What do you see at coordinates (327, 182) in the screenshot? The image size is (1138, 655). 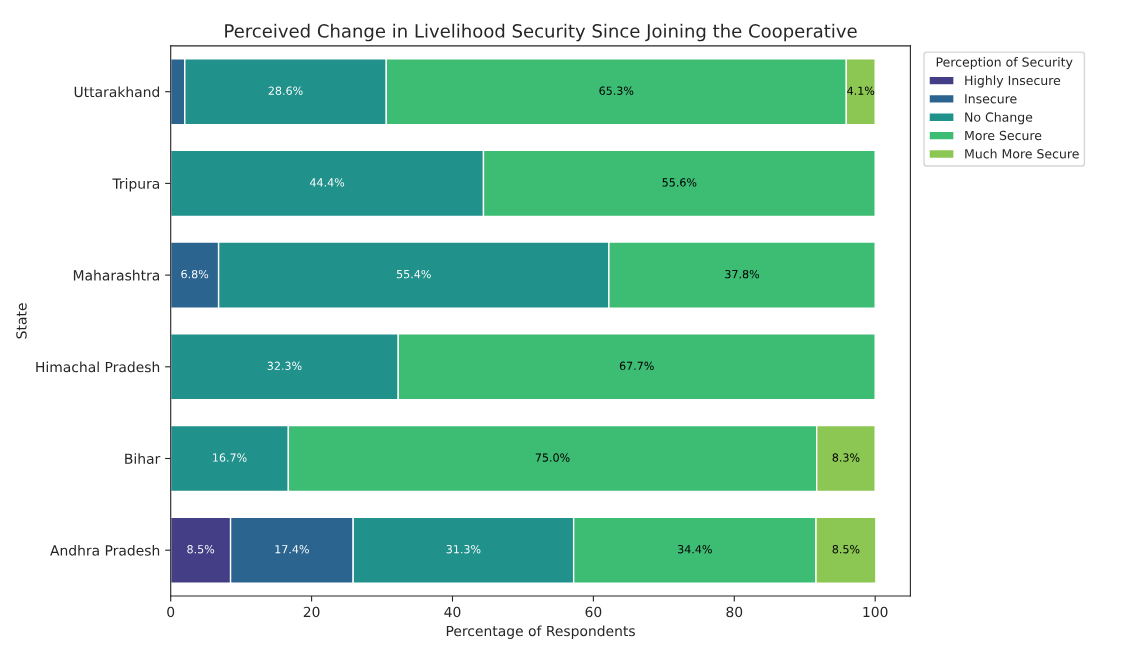 I see `data-label: 44.4%` at bounding box center [327, 182].